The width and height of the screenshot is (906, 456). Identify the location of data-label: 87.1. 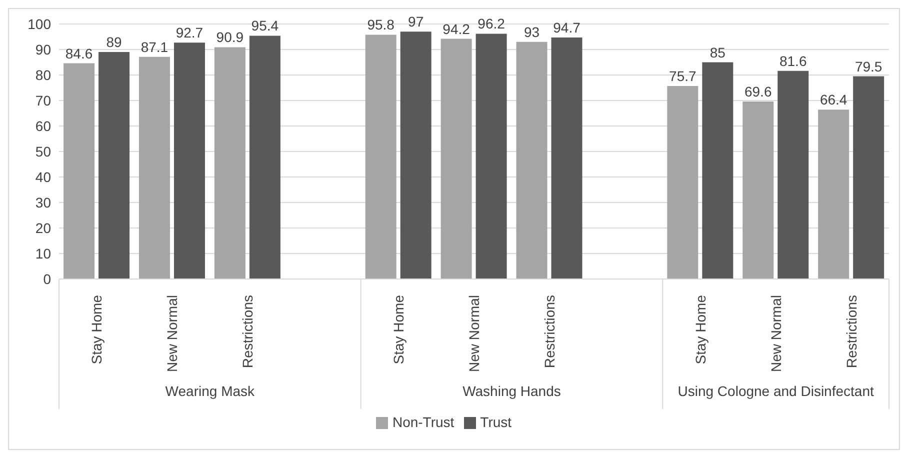
(154, 46).